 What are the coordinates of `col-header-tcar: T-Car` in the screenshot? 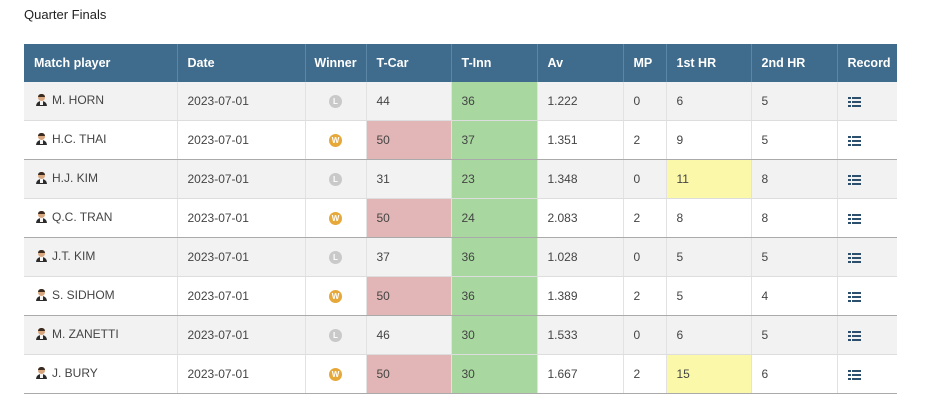 It's located at (409, 63).